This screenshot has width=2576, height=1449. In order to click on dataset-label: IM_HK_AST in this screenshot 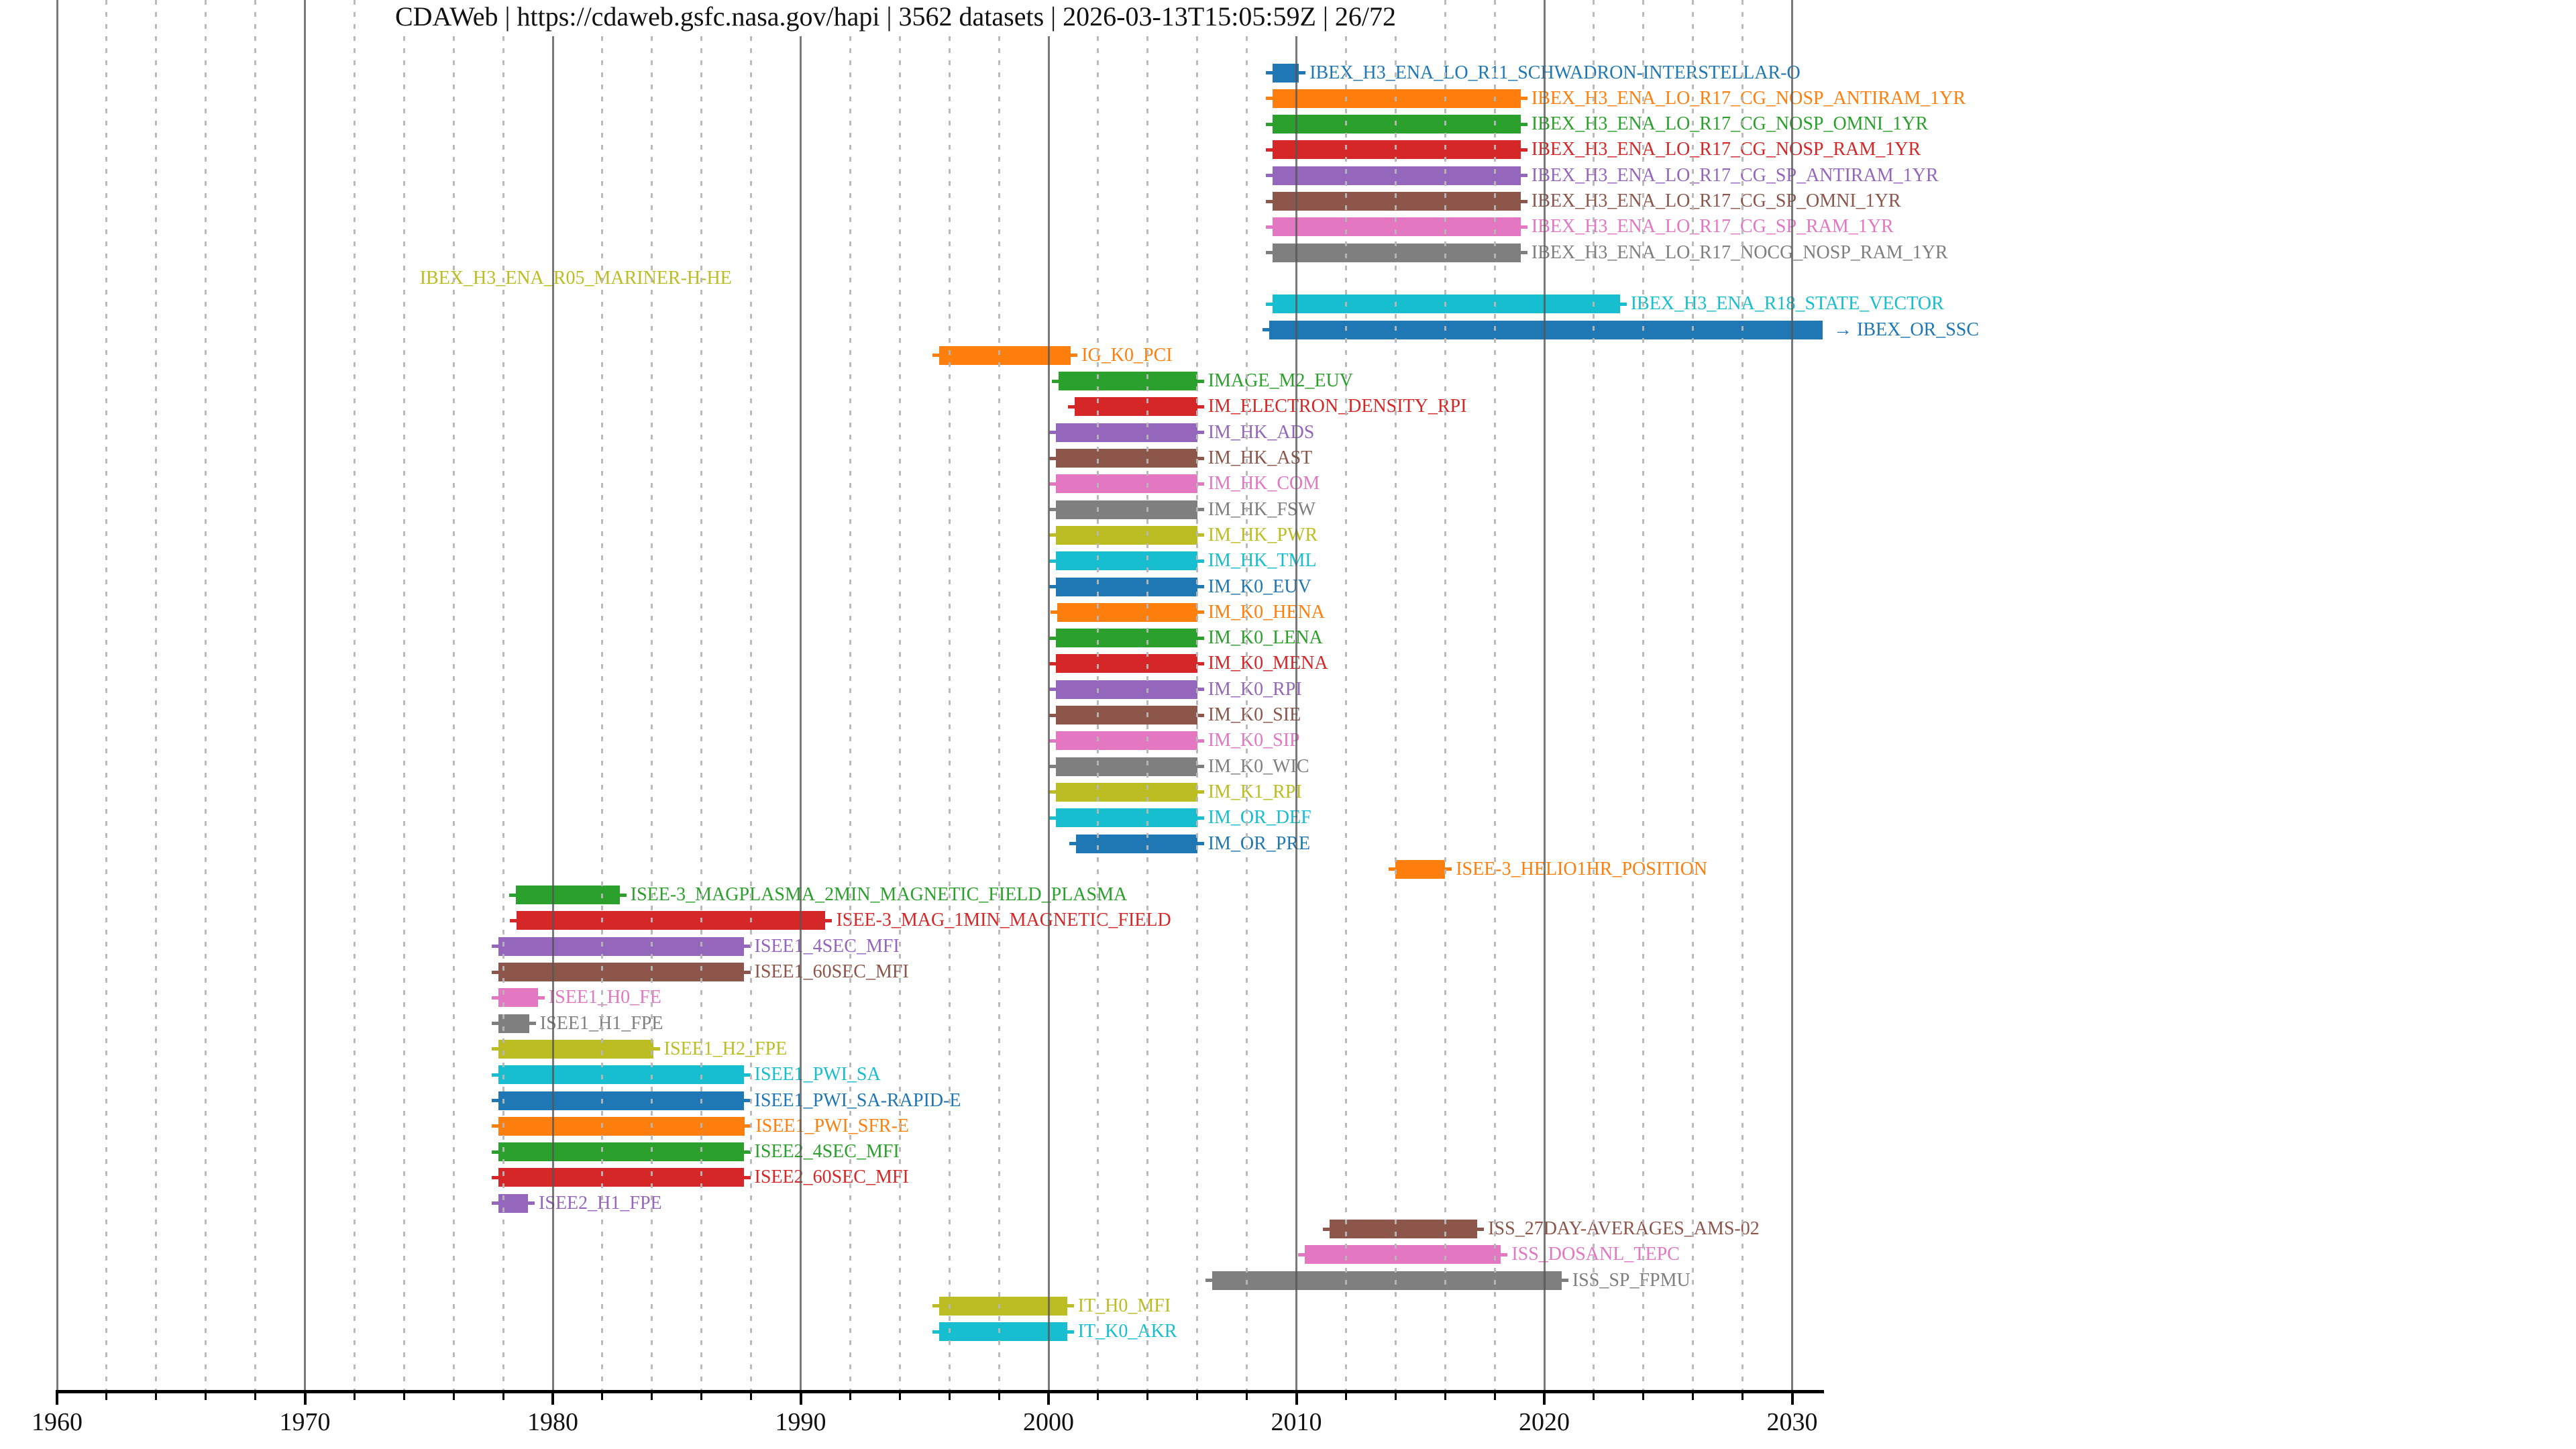, I will do `click(1260, 457)`.